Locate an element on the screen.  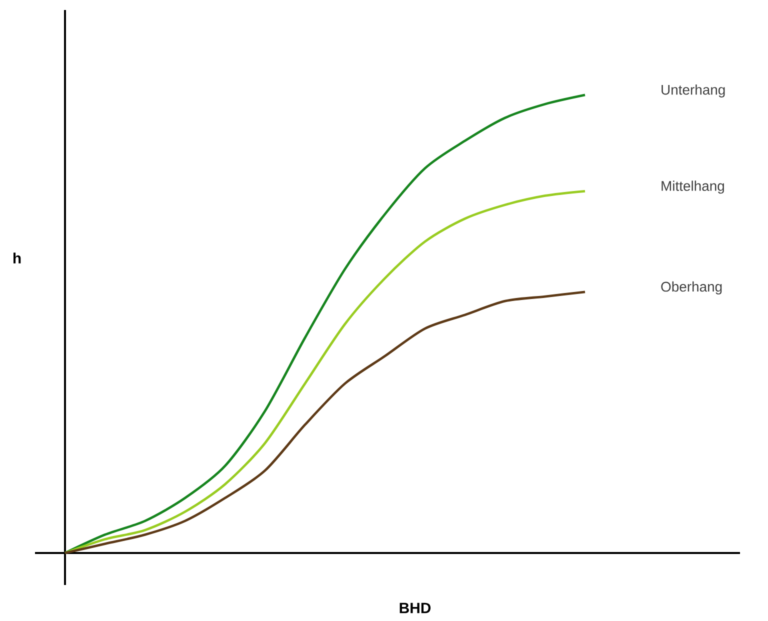
x-axis-title: BHD is located at coordinates (415, 608).